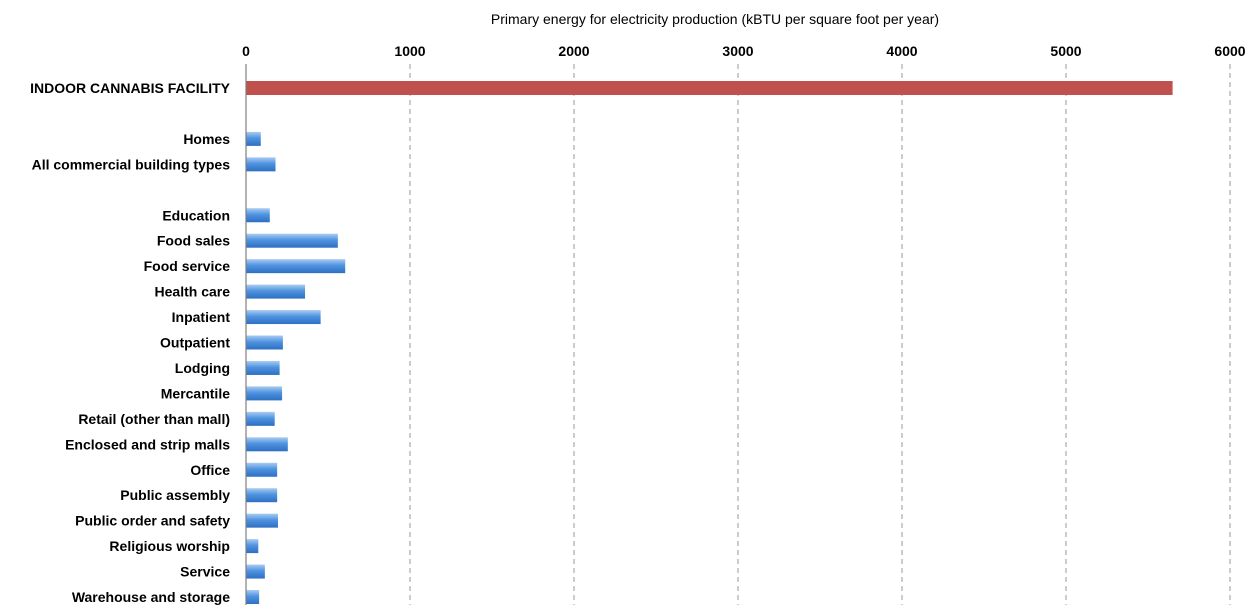  I want to click on category-label: Warehouse and storage, so click(151, 597).